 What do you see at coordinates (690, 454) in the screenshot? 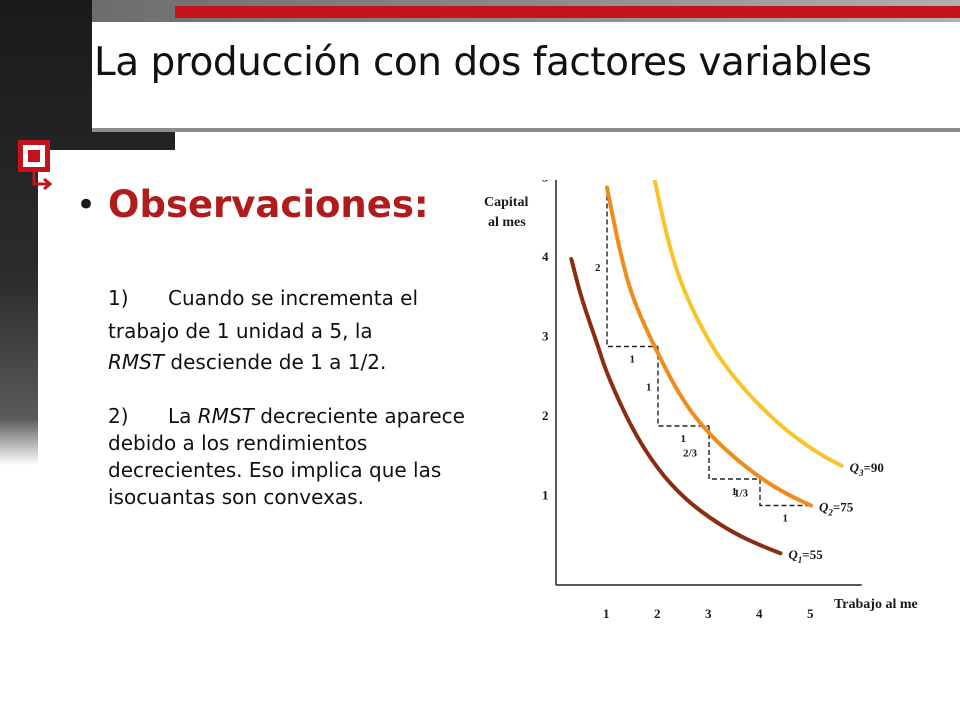
I see `rmst-step-dy-label: 2/3` at bounding box center [690, 454].